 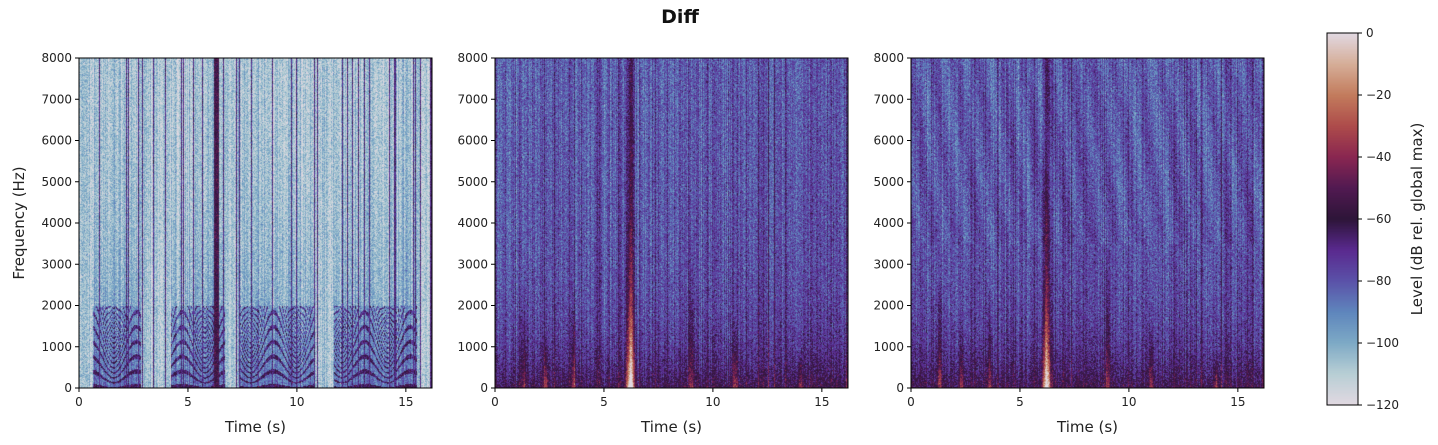 I want to click on colorbar, so click(x=1342, y=219).